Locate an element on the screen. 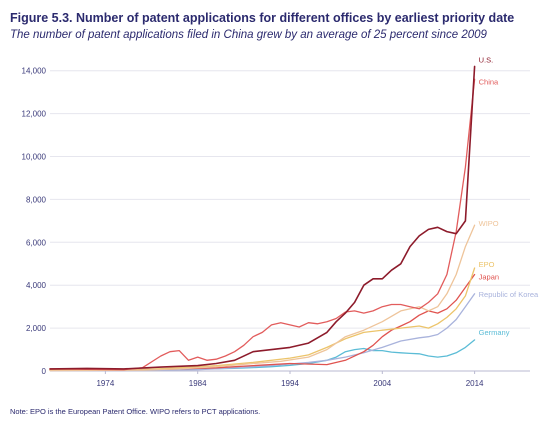 The image size is (558, 434). series-label-china: China is located at coordinates (489, 81).